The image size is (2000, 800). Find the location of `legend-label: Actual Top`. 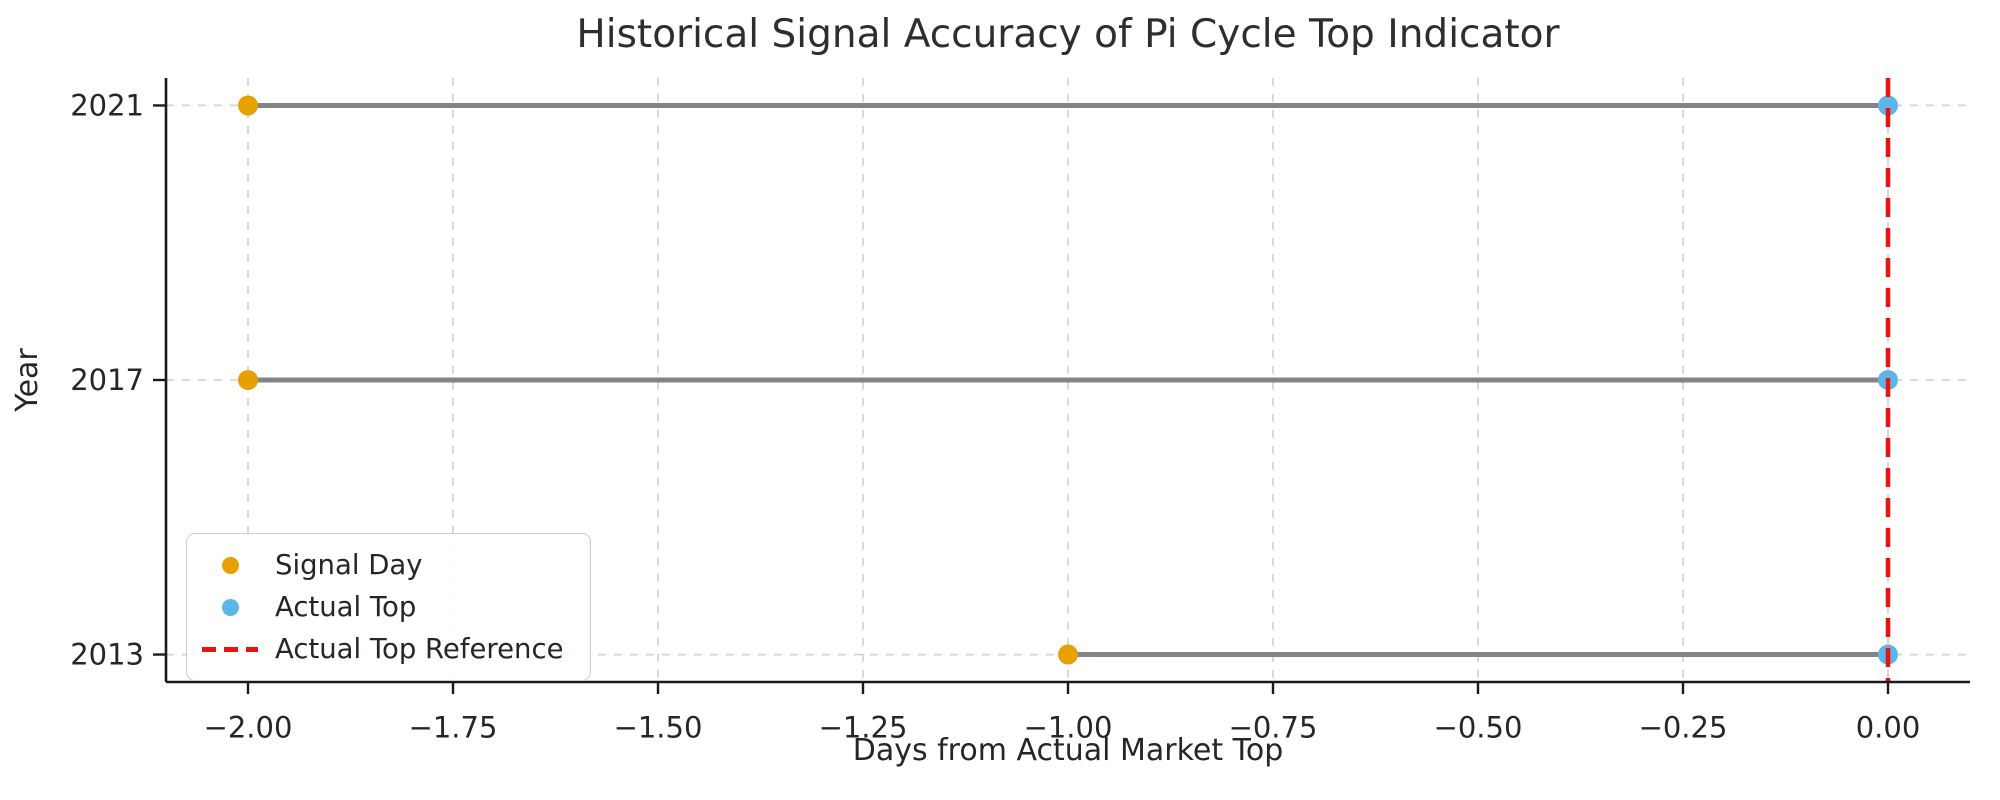

legend-label: Actual Top is located at coordinates (346, 607).